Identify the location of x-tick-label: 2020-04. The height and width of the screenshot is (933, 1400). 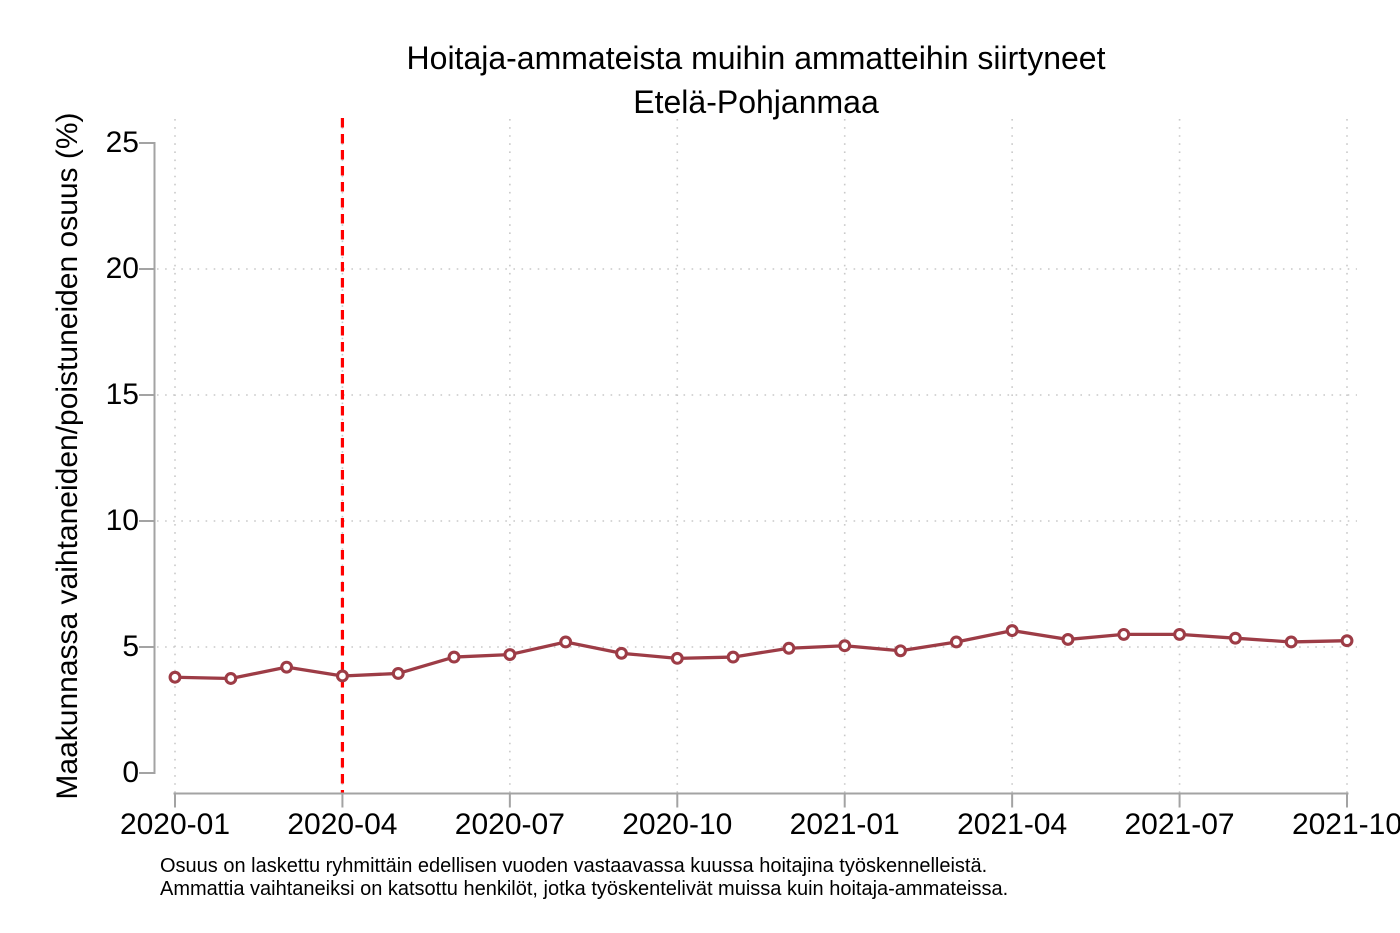
(342, 824).